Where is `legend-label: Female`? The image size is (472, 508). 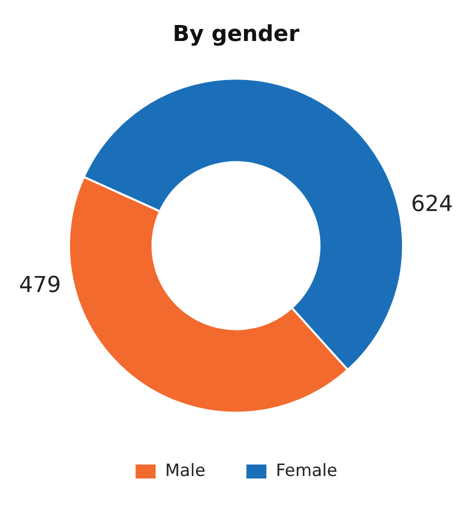
legend-label: Female is located at coordinates (307, 470).